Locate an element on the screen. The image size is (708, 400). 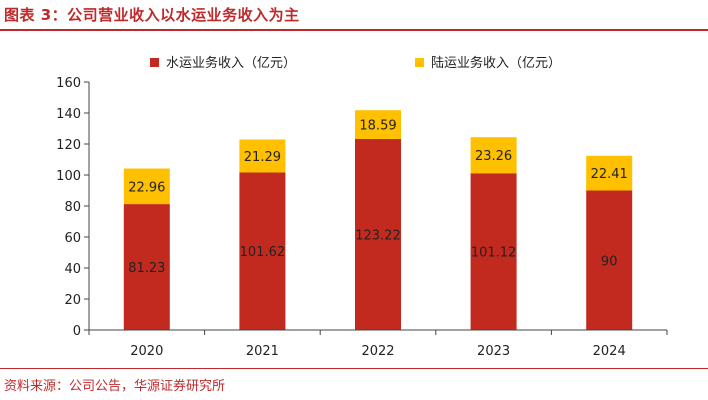
x-tick-label: 2021 is located at coordinates (262, 351).